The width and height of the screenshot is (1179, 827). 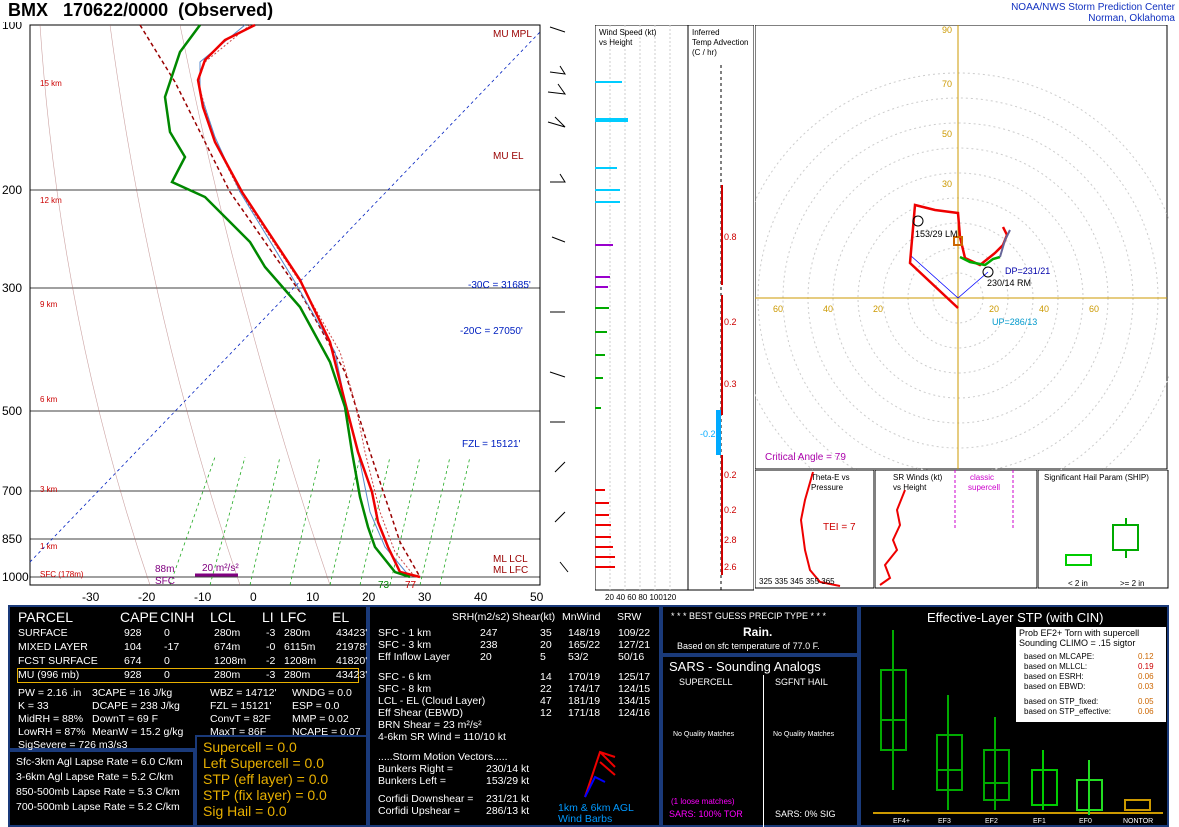 What do you see at coordinates (1009, 283) in the screenshot?
I see `right-mover-label: 230/14 RM` at bounding box center [1009, 283].